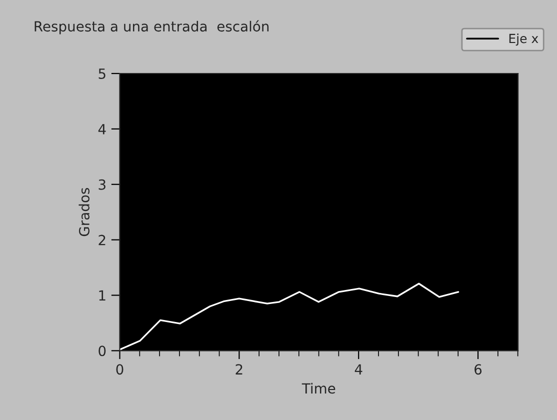 The height and width of the screenshot is (420, 557). Describe the element at coordinates (102, 129) in the screenshot. I see `y-tick-label: 4` at that location.